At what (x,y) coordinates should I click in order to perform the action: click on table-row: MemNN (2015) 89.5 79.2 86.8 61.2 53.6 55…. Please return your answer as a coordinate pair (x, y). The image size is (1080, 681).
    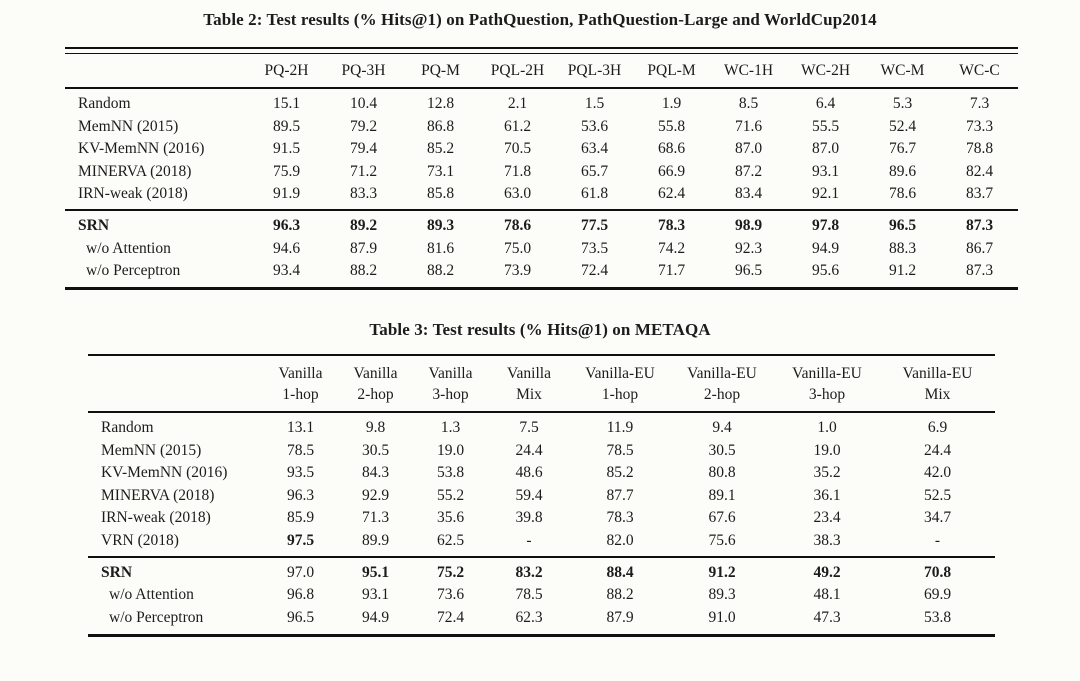
    Looking at the image, I should click on (541, 127).